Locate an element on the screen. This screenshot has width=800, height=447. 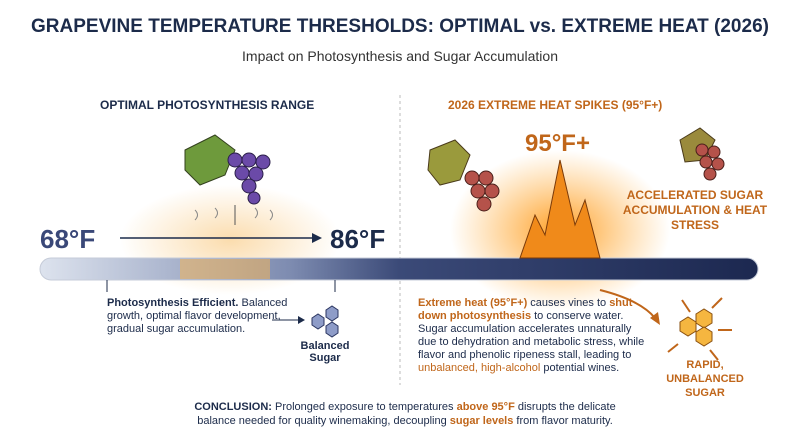
spike-label: 95°F+ is located at coordinates (557, 143).